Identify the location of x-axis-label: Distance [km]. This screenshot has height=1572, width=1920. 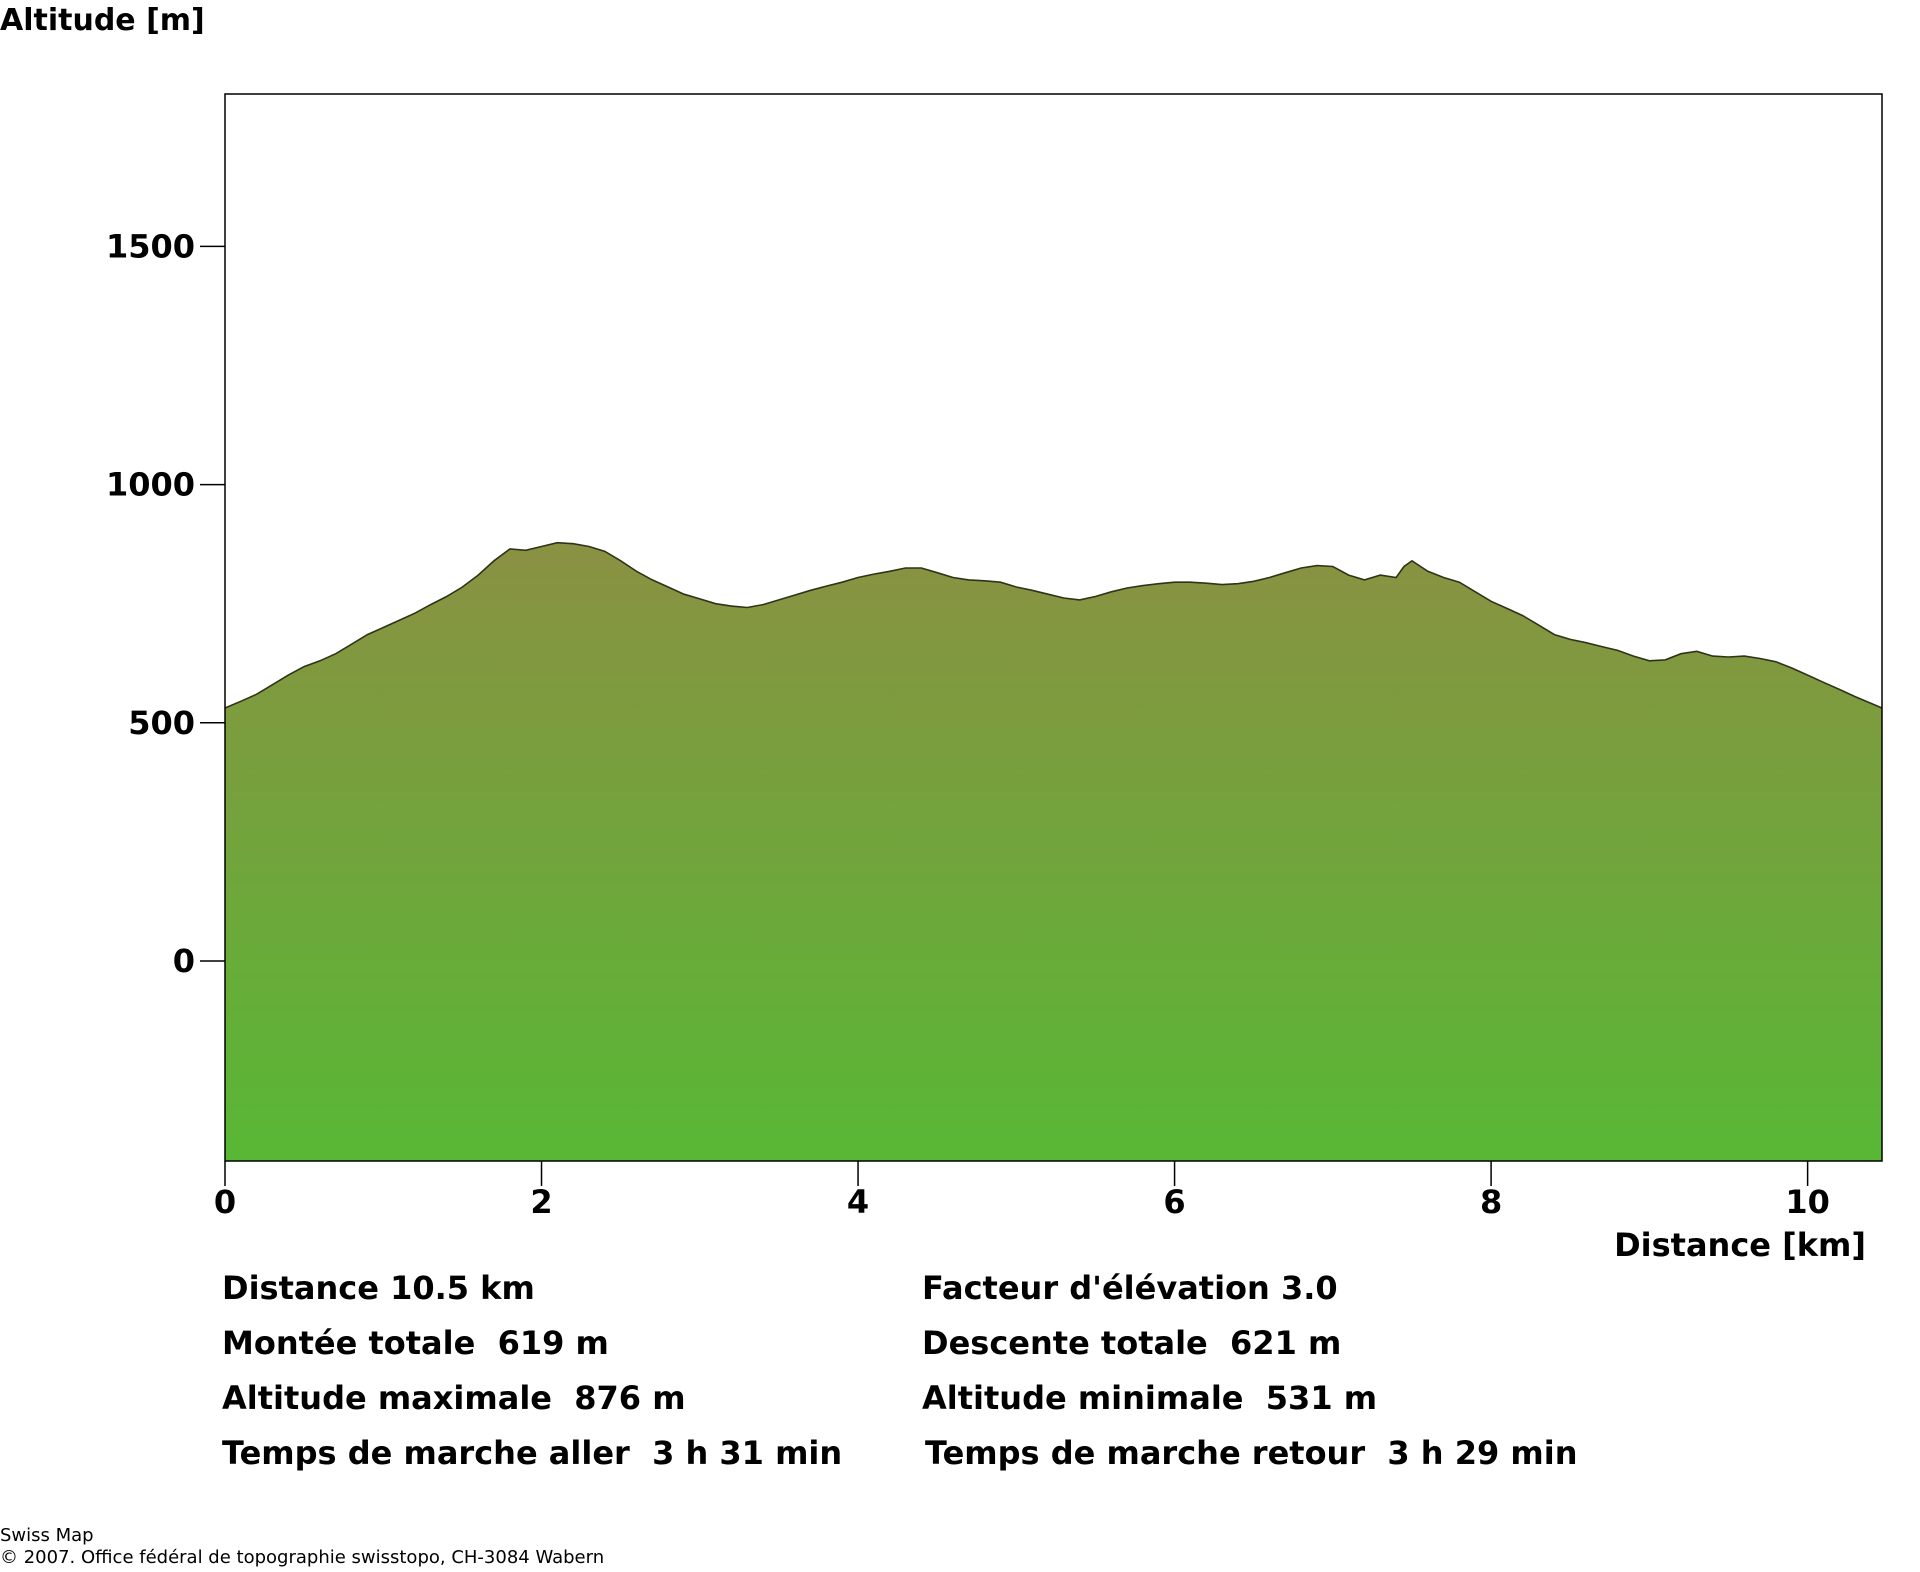
(1740, 1245).